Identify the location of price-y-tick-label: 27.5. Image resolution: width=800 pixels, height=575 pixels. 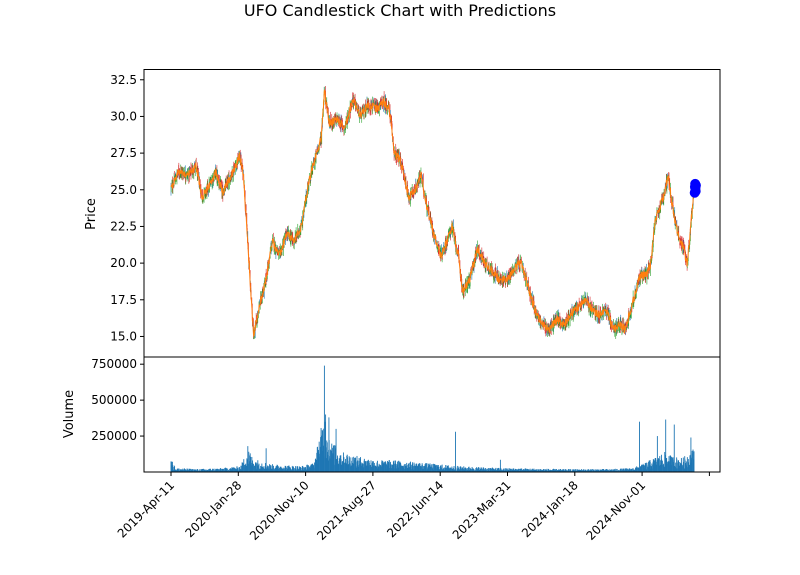
(123, 153).